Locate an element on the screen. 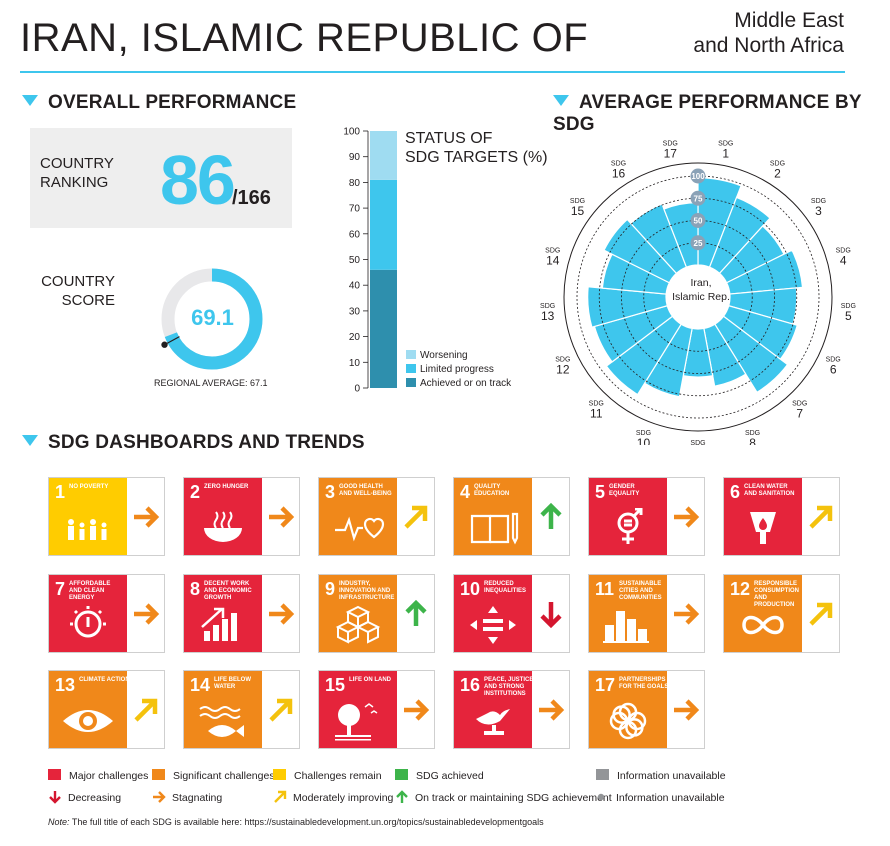  region-line-2: and North Africa is located at coordinates (768, 45).